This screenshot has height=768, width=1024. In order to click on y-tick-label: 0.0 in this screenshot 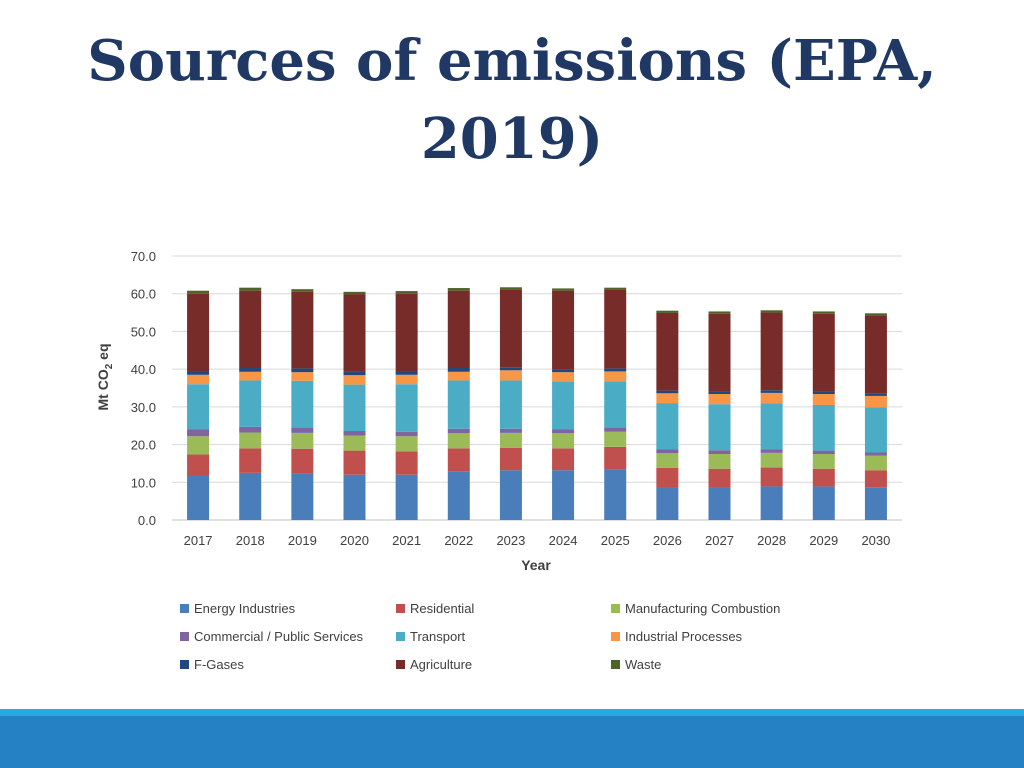, I will do `click(147, 520)`.